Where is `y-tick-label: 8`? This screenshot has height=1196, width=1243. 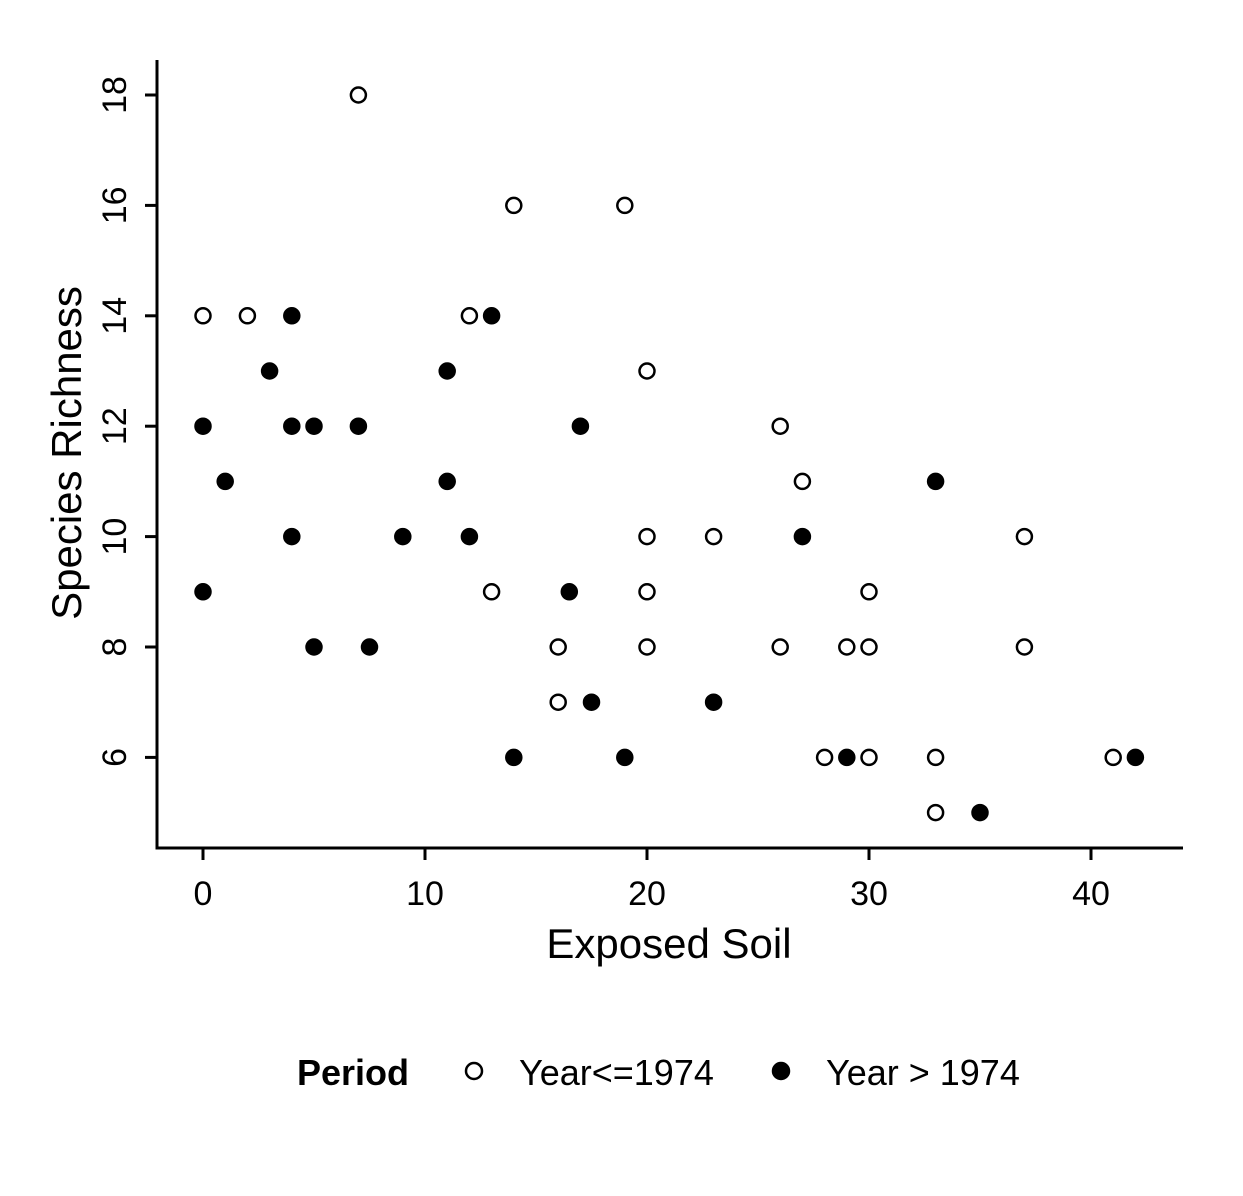
y-tick-label: 8 is located at coordinates (115, 647).